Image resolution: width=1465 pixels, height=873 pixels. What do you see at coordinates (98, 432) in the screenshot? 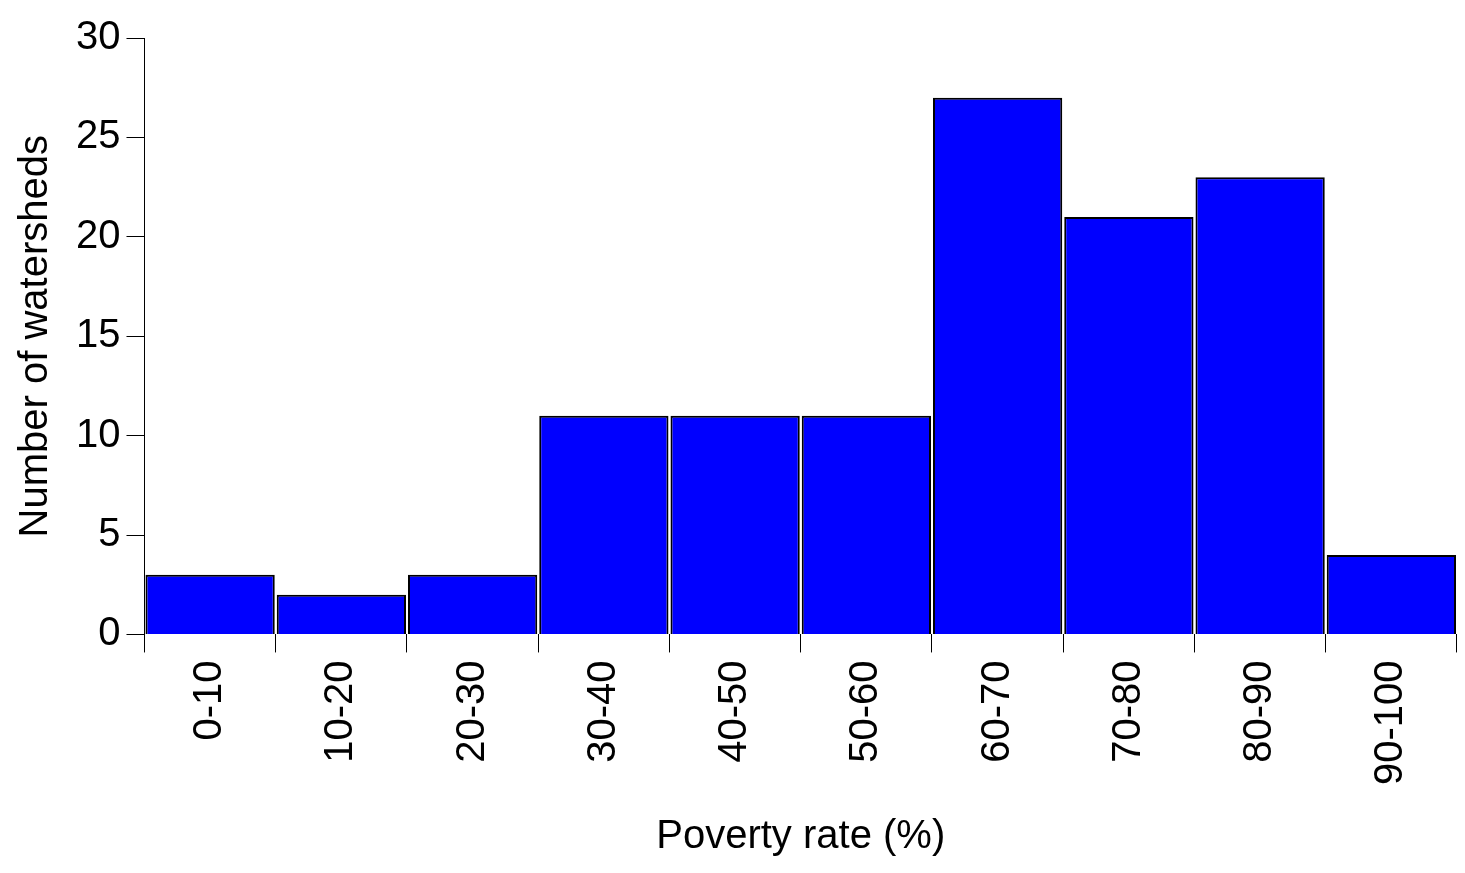
I see `y-tick-label: 10` at bounding box center [98, 432].